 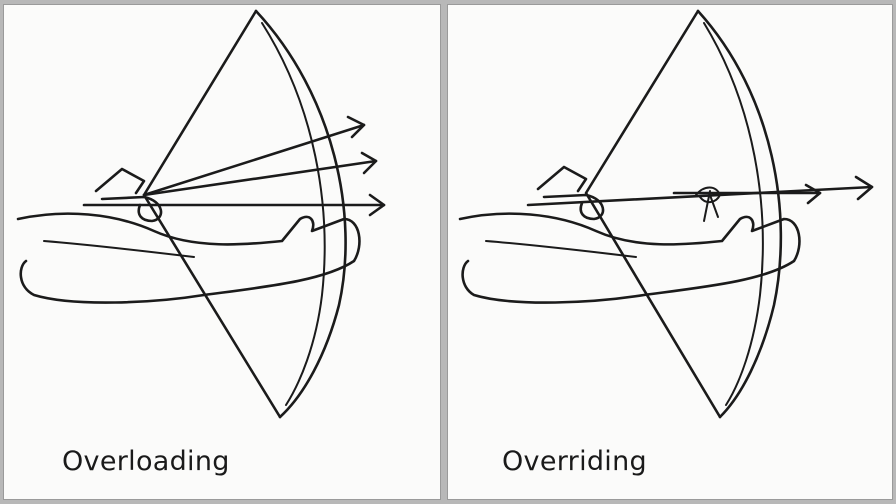 I want to click on arrow-knot, so click(x=708, y=204).